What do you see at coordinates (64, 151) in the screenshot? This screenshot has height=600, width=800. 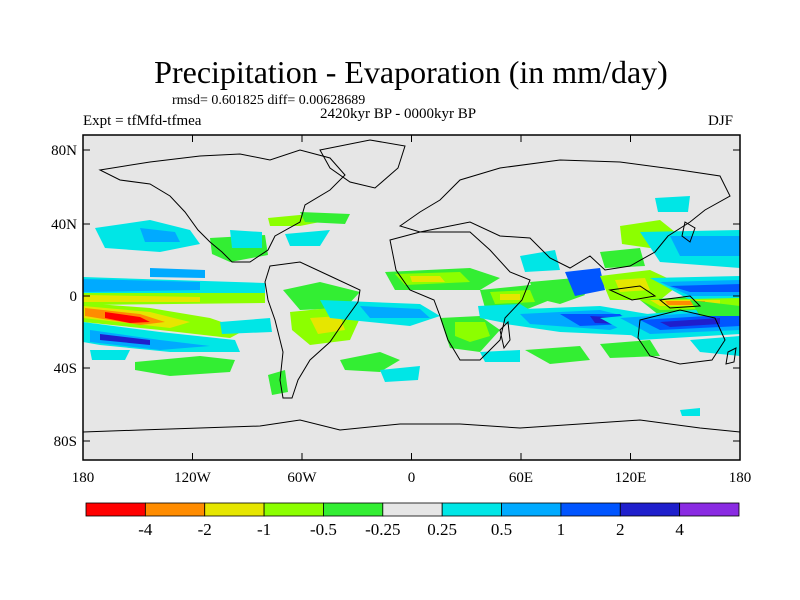 I see `y-tick-label: 80N` at bounding box center [64, 151].